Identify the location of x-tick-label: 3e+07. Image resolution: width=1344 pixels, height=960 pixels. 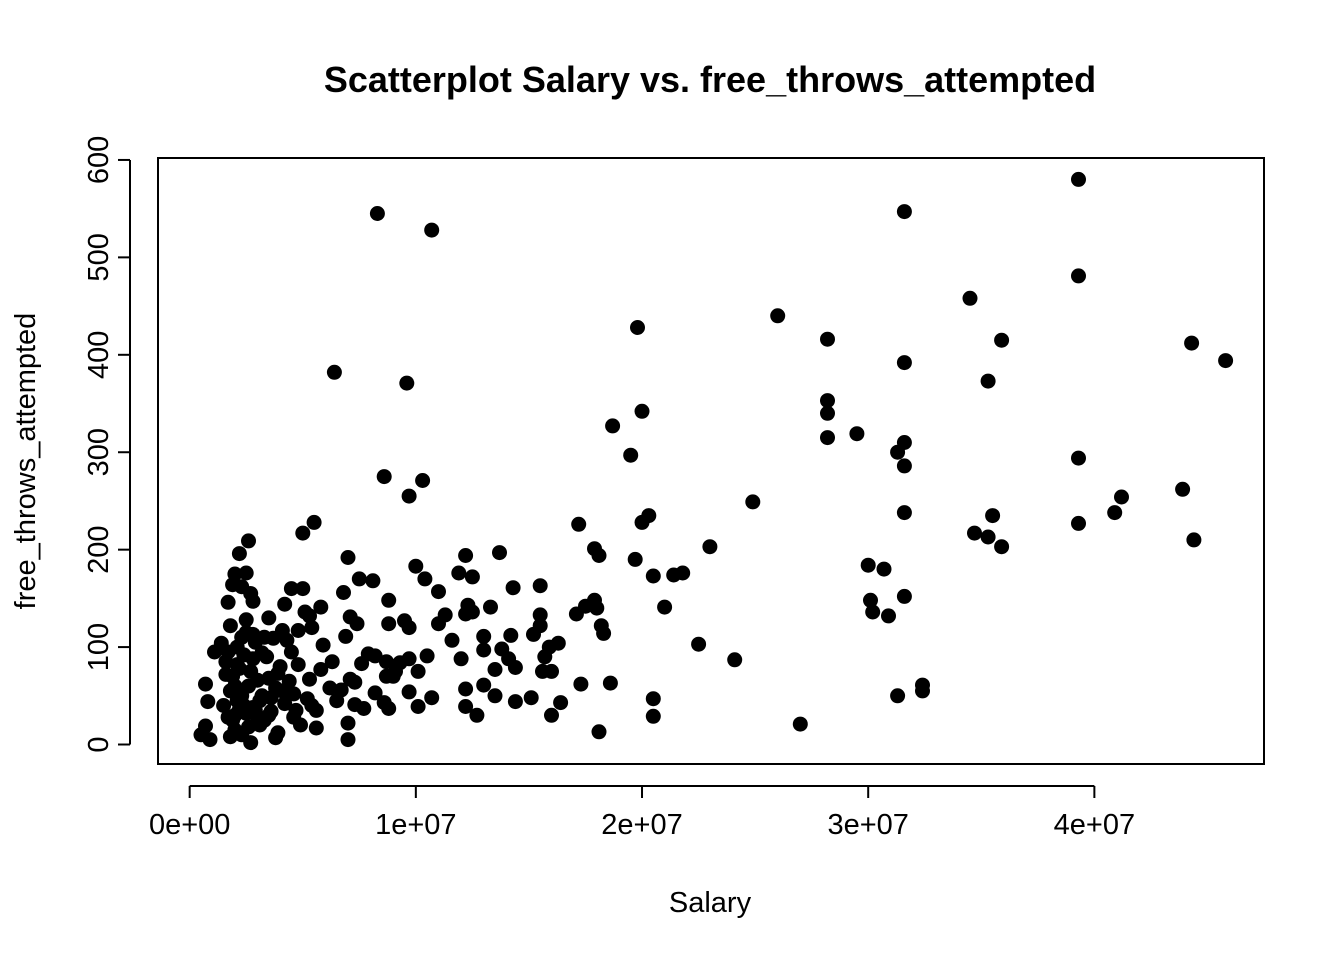
(867, 825).